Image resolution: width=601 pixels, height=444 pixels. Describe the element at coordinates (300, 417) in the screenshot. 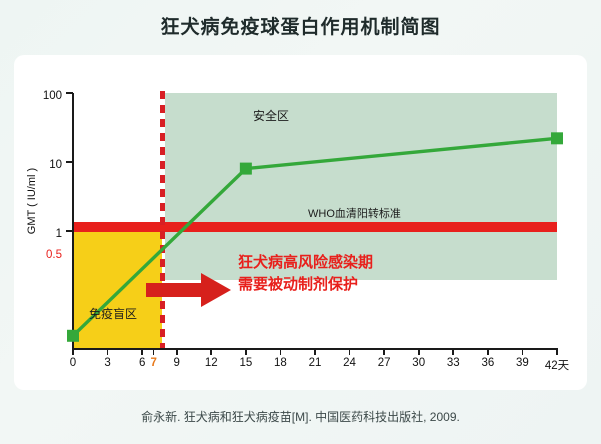

I see `citation-text: 俞永新. 狂犬病和狂犬病疫苗[M]. 中国医药科技出版社, 2009.` at that location.